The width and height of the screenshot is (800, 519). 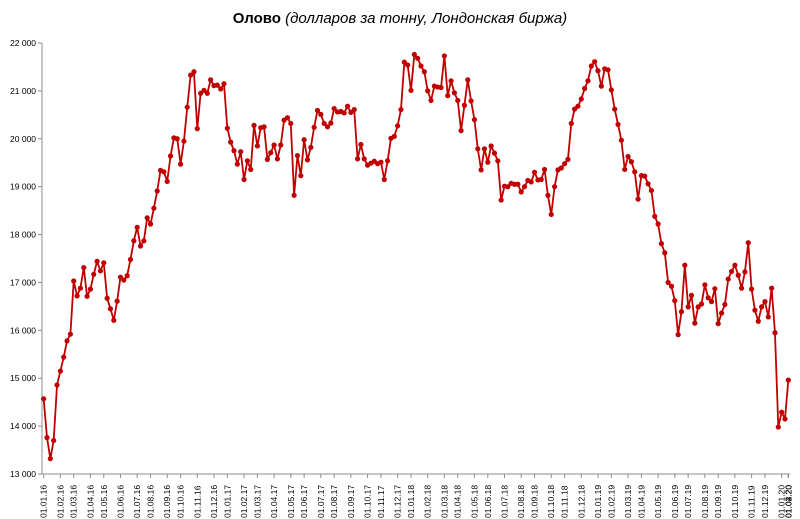 I want to click on x-tick-label: 01.07.19, so click(x=688, y=501).